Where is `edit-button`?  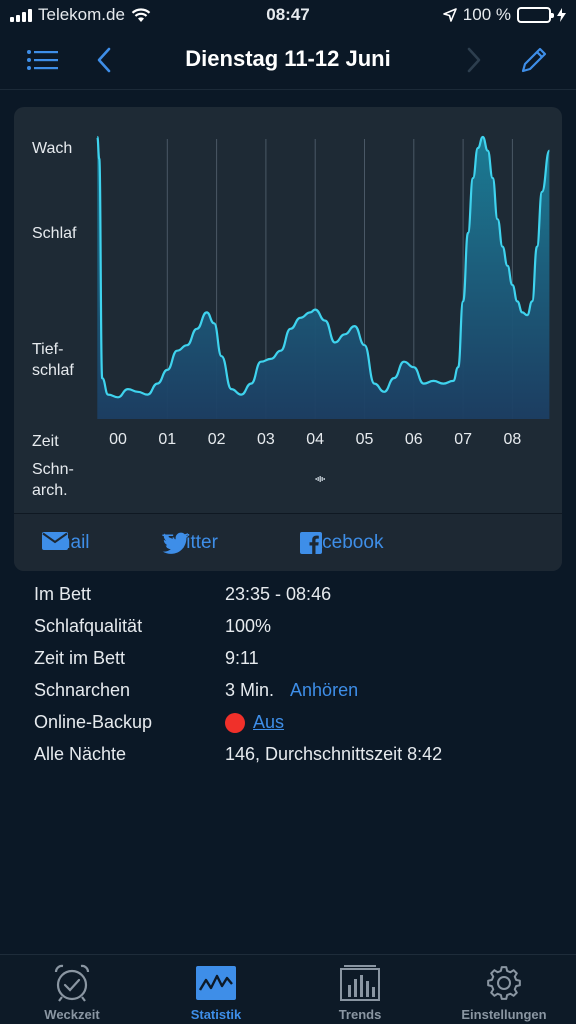
edit-button is located at coordinates (534, 60).